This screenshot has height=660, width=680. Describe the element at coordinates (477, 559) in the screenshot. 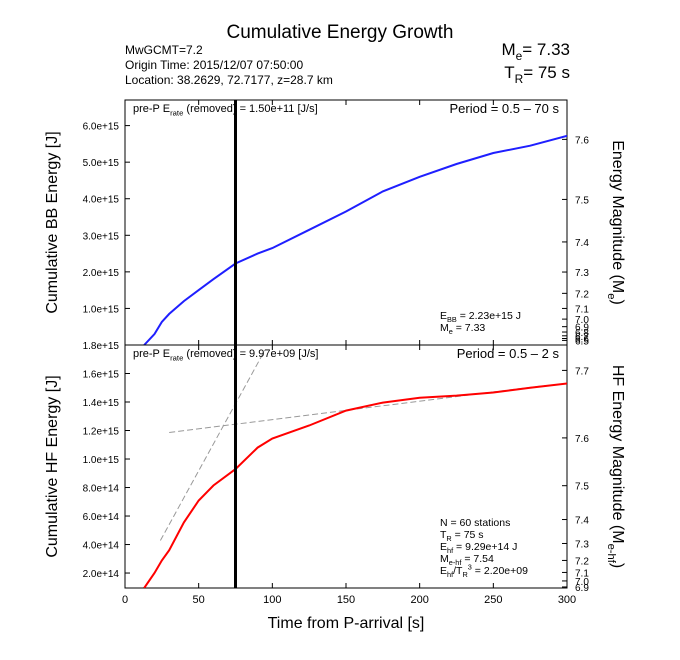

I see `note-part: = 7.54` at that location.